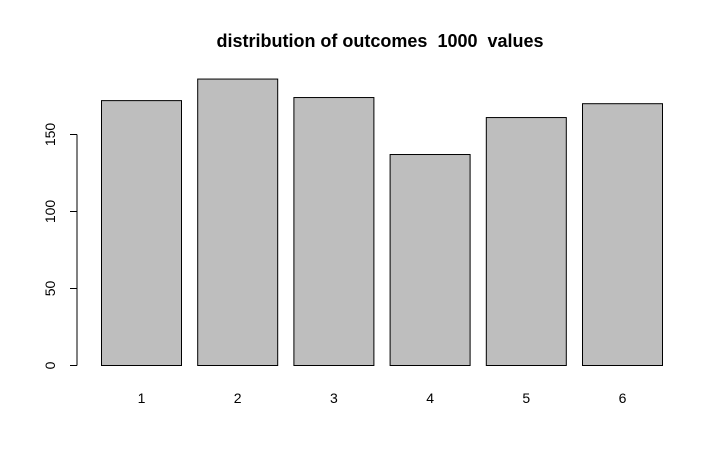 The width and height of the screenshot is (725, 466). I want to click on y-tick-label: 100, so click(50, 212).